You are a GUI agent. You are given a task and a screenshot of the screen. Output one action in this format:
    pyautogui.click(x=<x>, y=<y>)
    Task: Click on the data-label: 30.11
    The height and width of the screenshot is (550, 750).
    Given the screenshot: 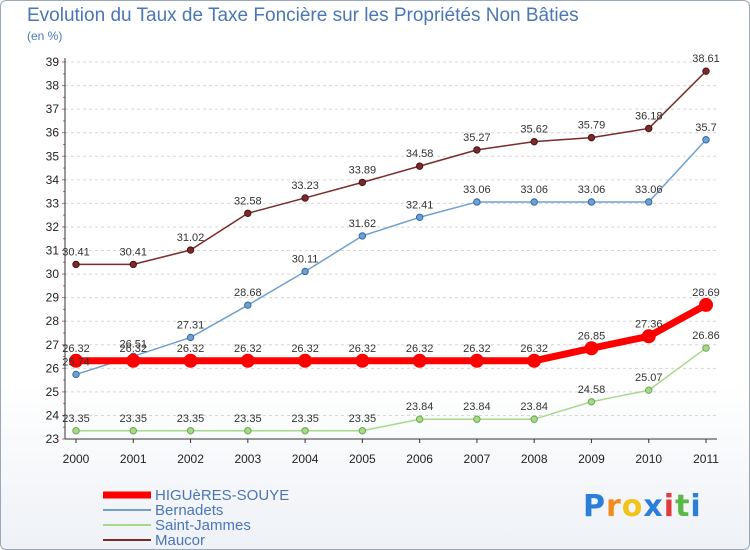 What is the action you would take?
    pyautogui.click(x=305, y=259)
    